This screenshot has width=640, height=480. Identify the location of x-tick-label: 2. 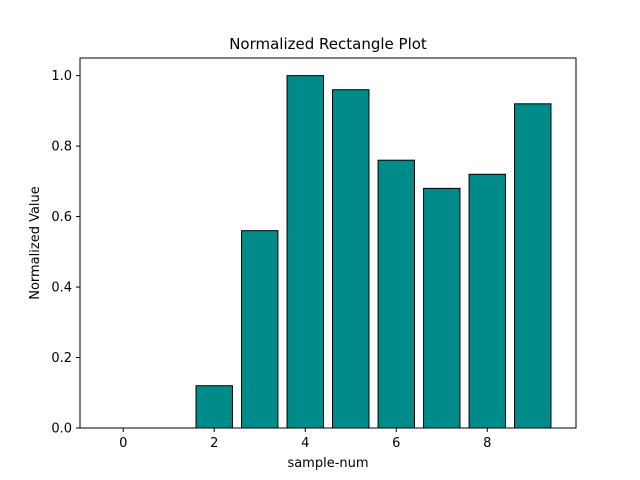
(214, 443).